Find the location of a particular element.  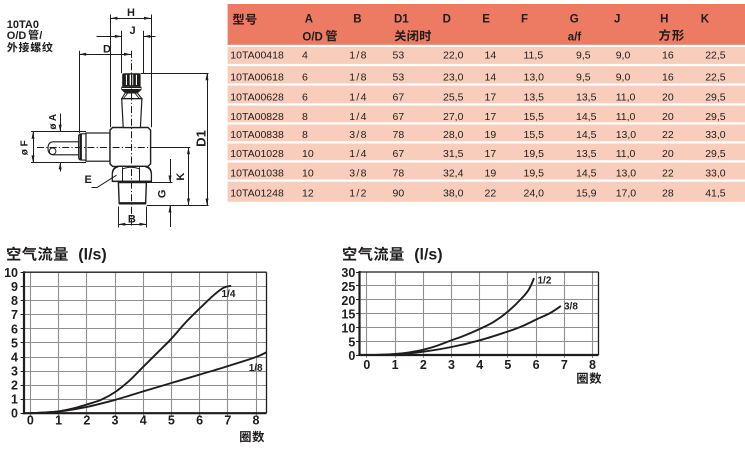

svg-text: 33,0 is located at coordinates (715, 174).